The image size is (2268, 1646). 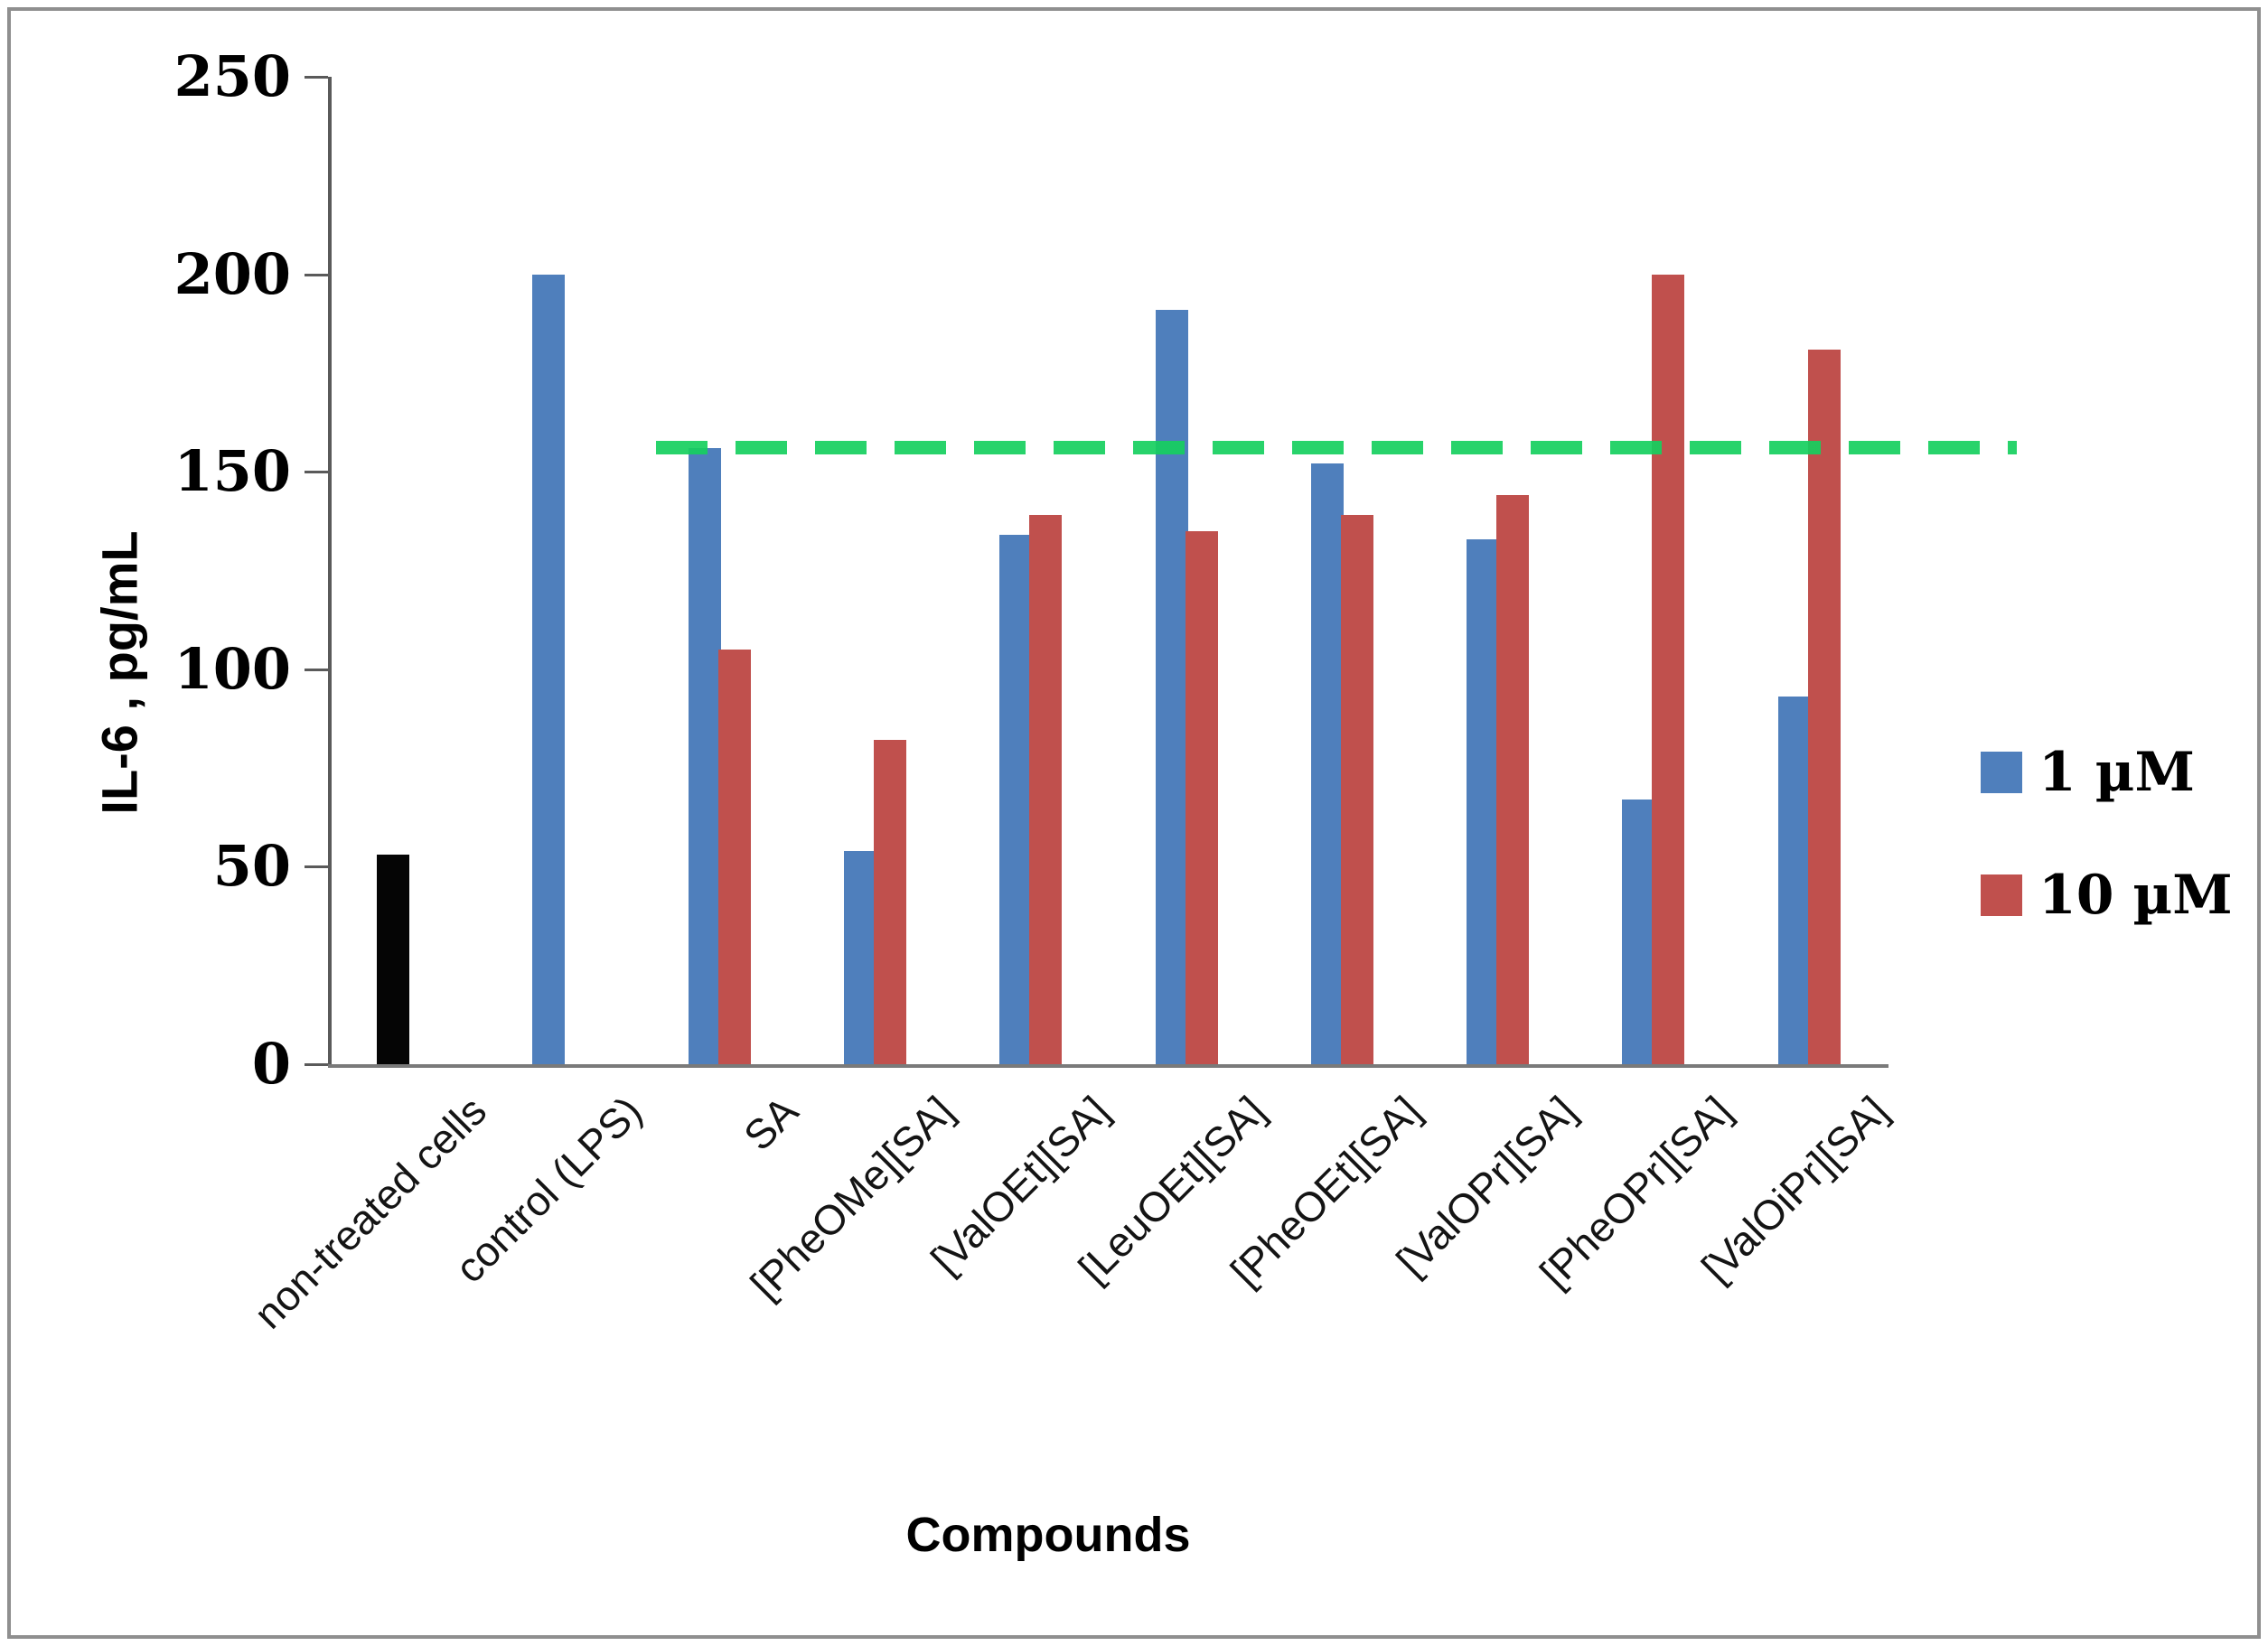 What do you see at coordinates (1336, 448) in the screenshot?
I see `reference-dashed-line` at bounding box center [1336, 448].